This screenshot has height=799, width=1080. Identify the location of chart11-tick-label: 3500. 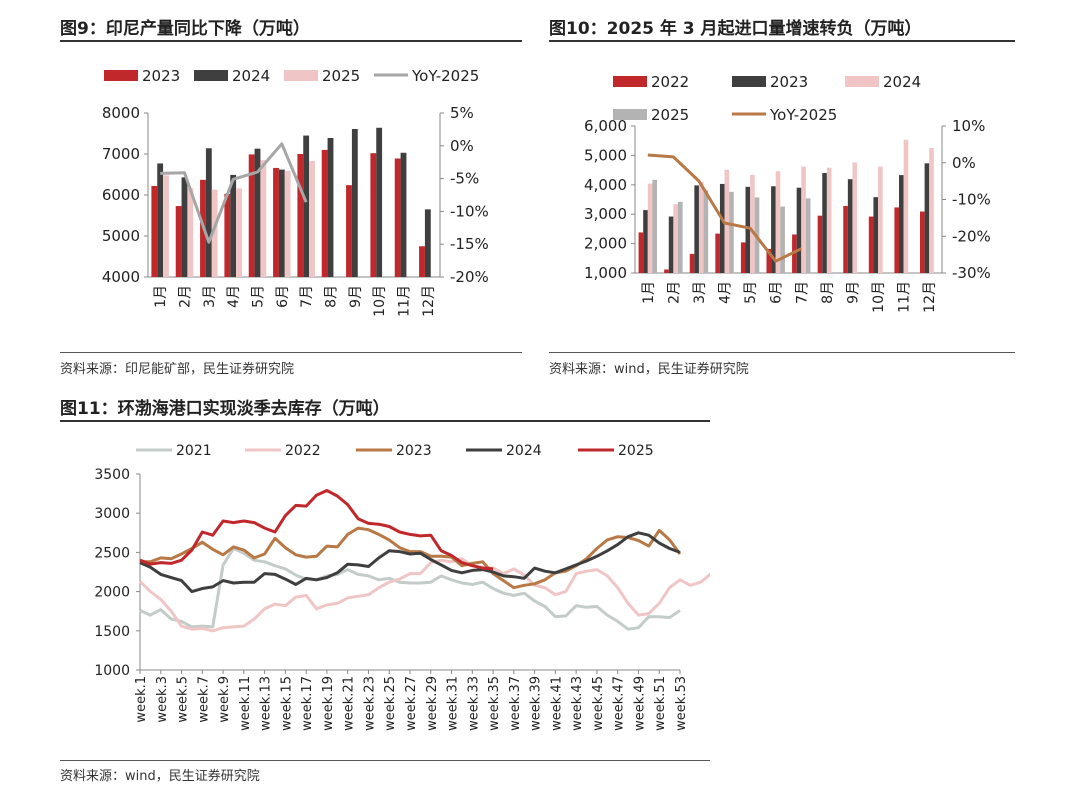
(112, 475).